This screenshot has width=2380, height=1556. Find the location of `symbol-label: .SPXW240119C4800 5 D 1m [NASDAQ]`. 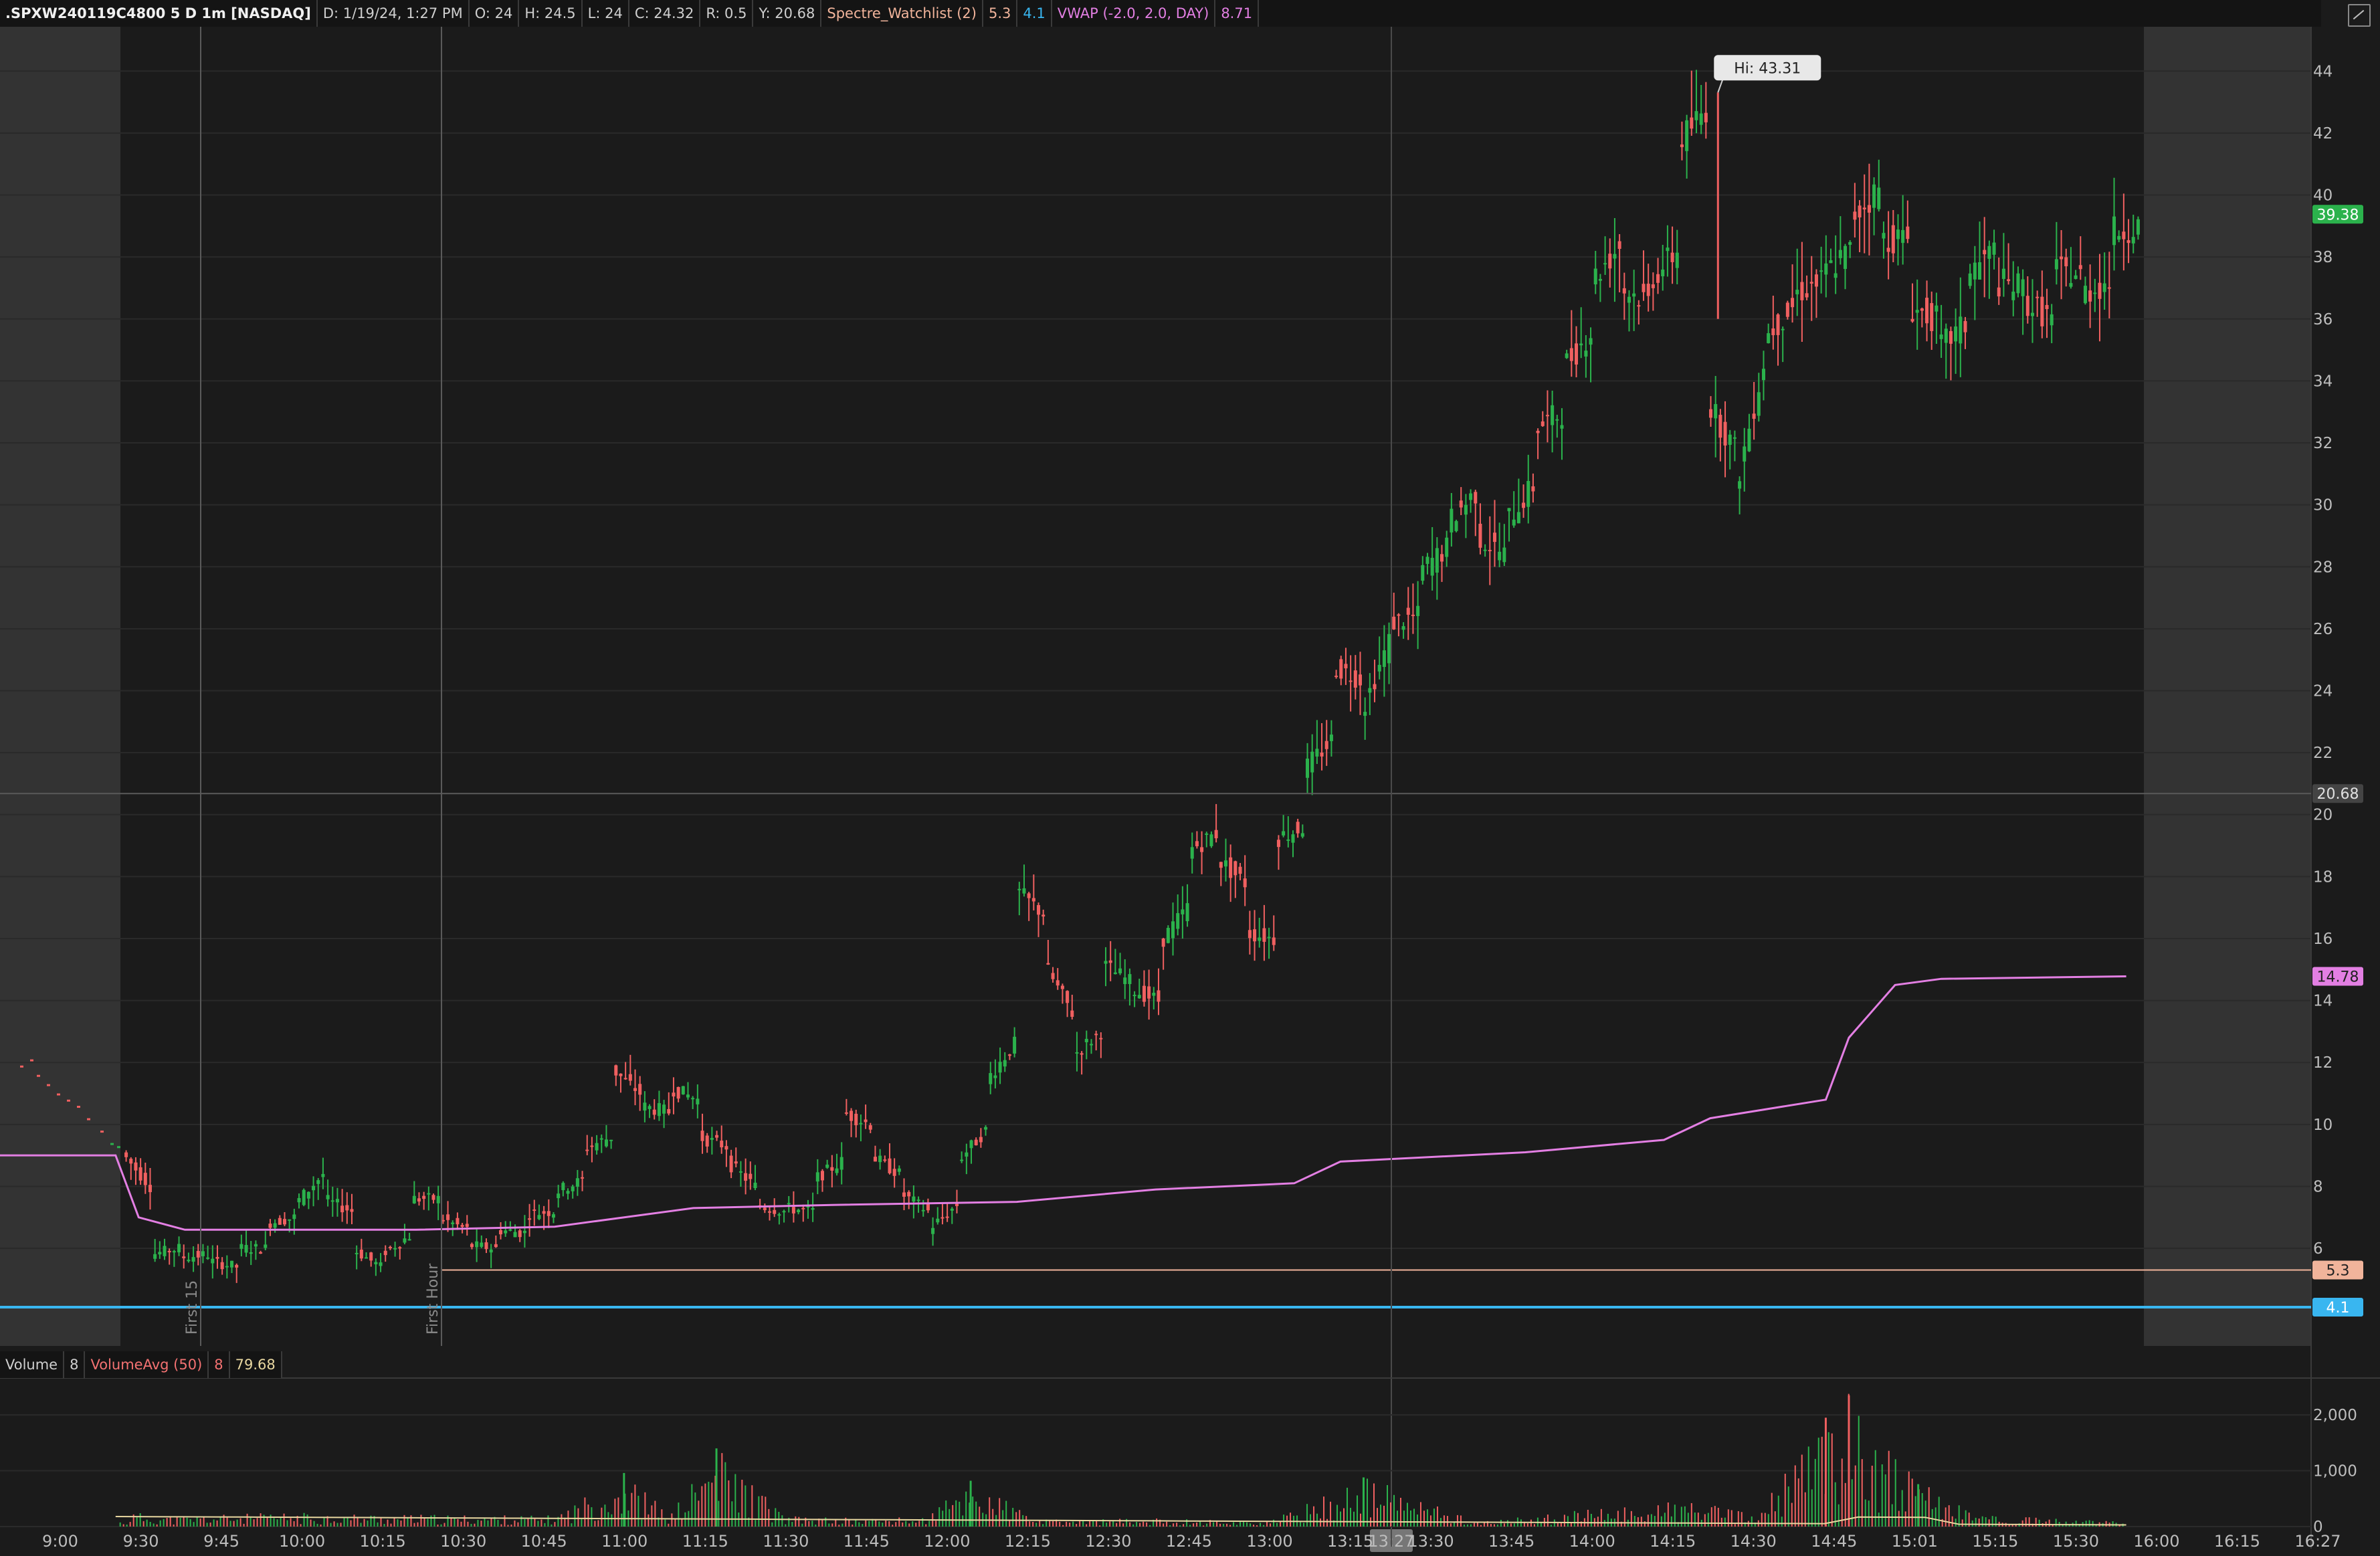

symbol-label: .SPXW240119C4800 5 D 1m [NASDAQ] is located at coordinates (159, 13).